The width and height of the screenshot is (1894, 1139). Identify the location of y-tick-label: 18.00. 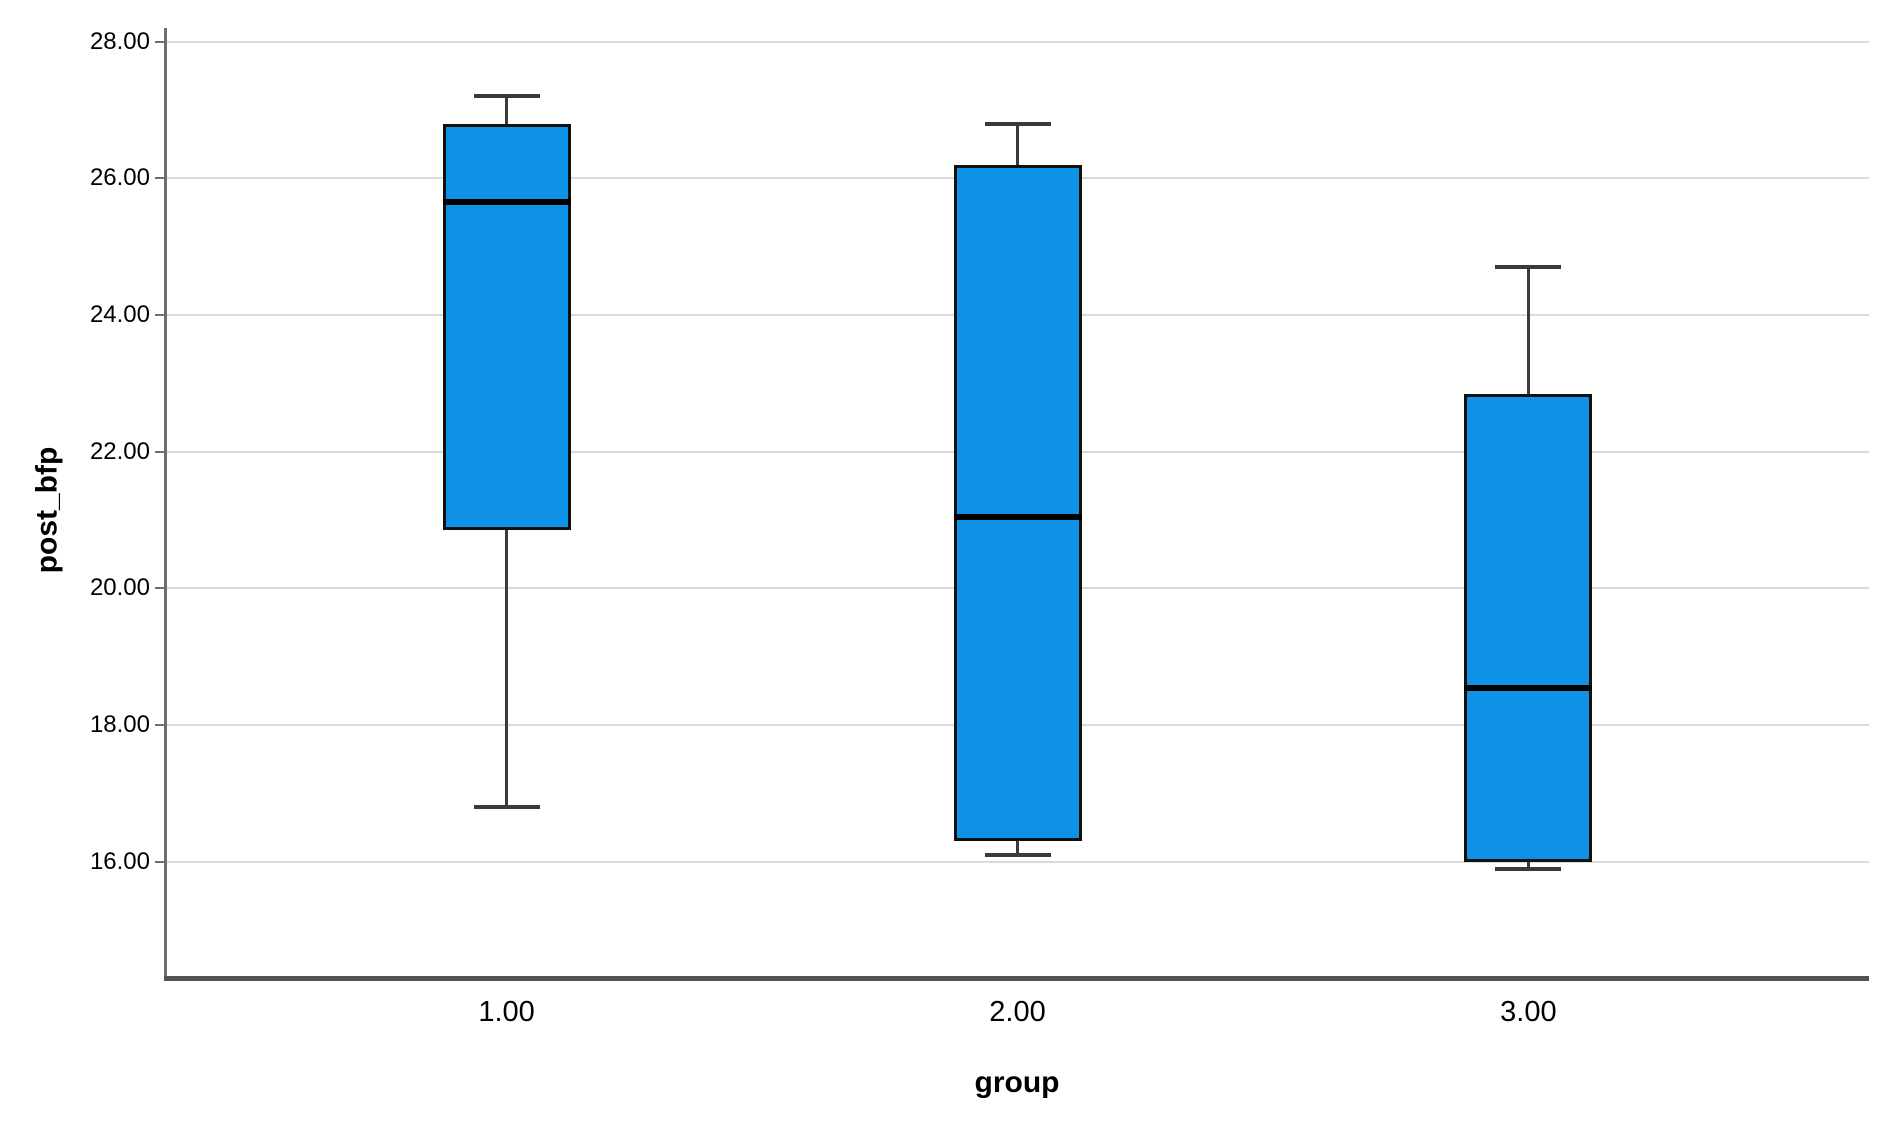
(119, 725).